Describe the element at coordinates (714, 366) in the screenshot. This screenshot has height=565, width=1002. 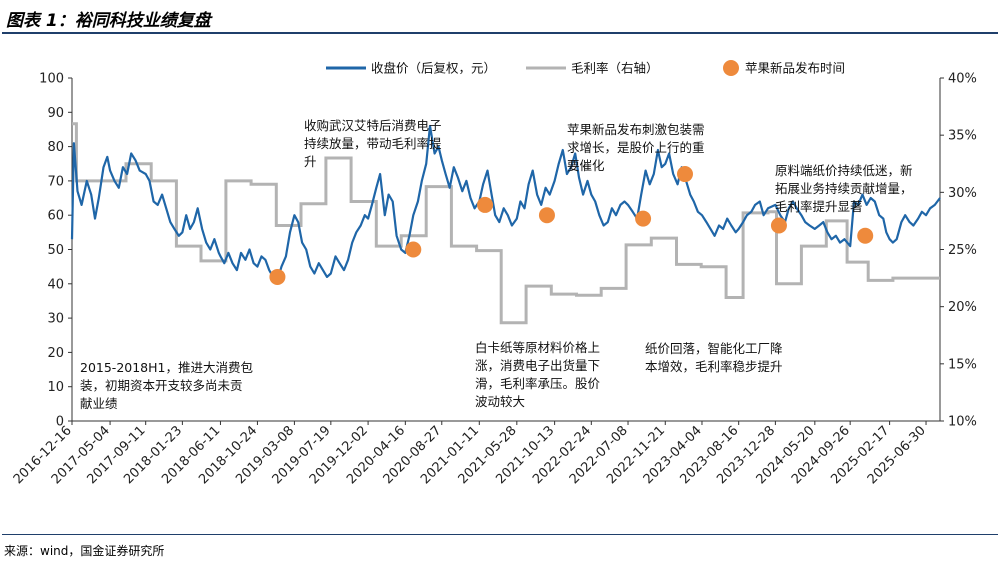
I see `annotation-line: 本增效，毛利率稳步提升` at that location.